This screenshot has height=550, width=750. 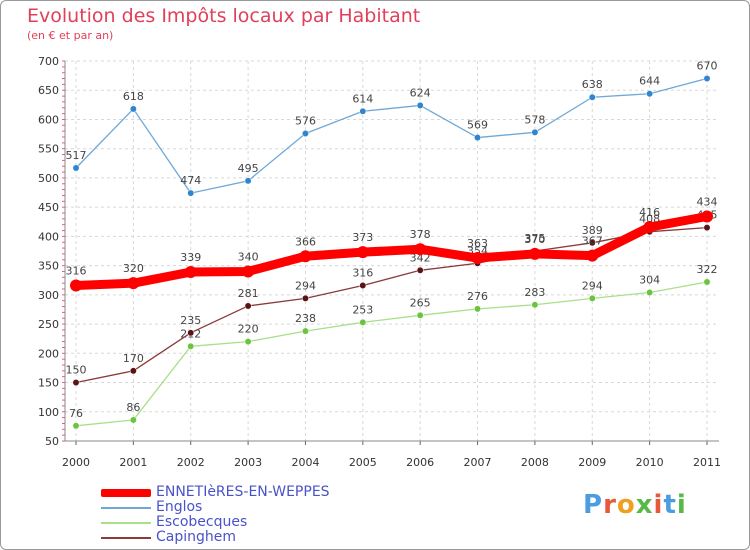 I want to click on data-label: 576, so click(x=305, y=120).